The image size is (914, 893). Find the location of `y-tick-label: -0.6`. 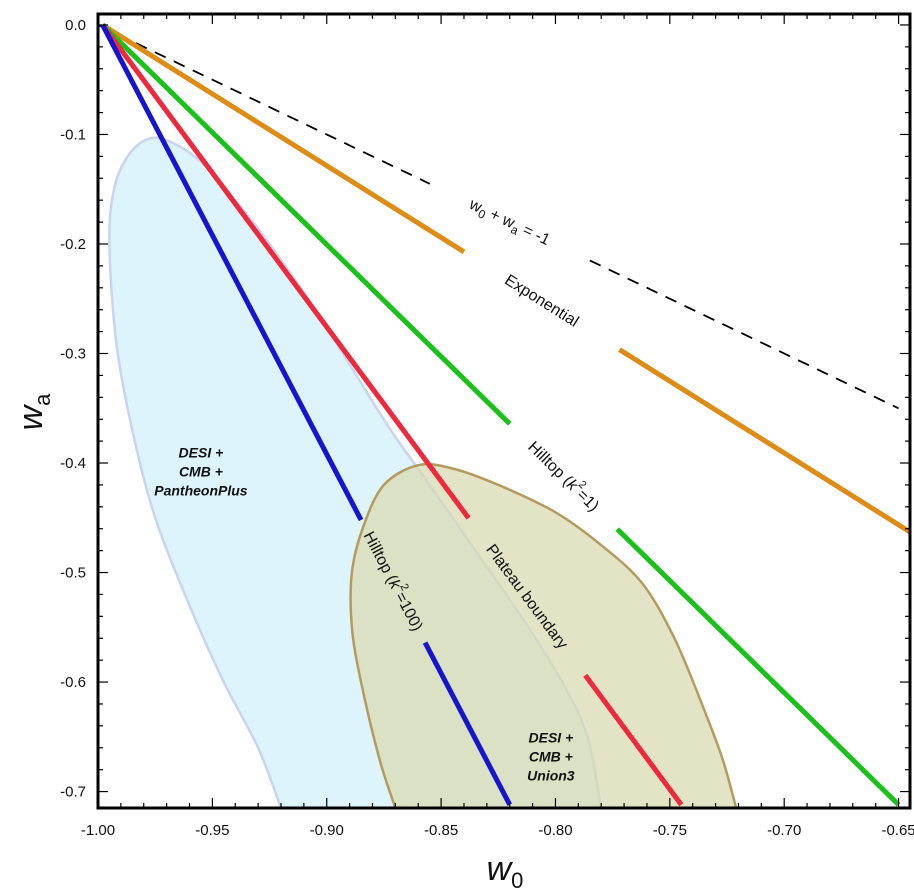

y-tick-label: -0.6 is located at coordinates (73, 682).